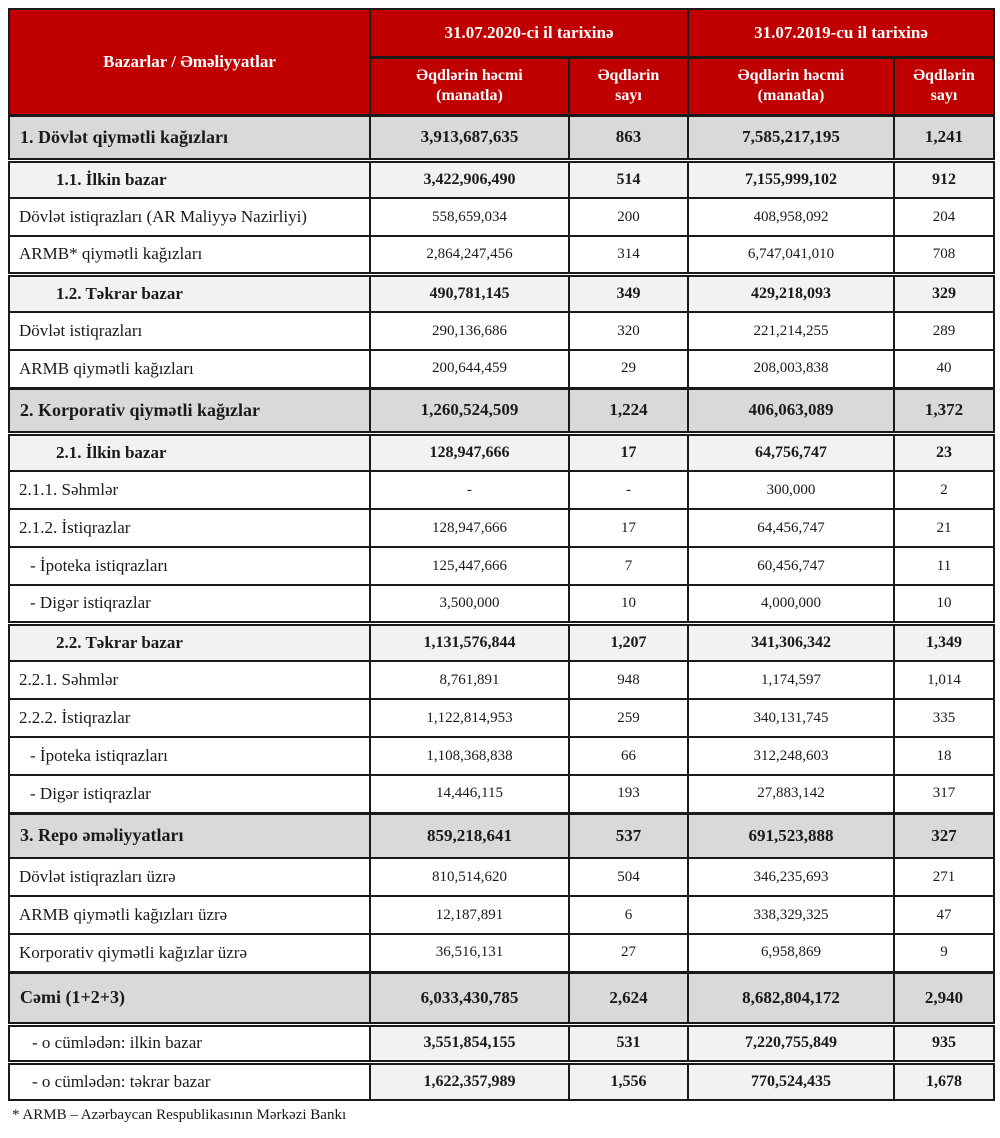 The height and width of the screenshot is (1138, 1000). Describe the element at coordinates (628, 255) in the screenshot. I see `row-value-c2020: 314` at that location.